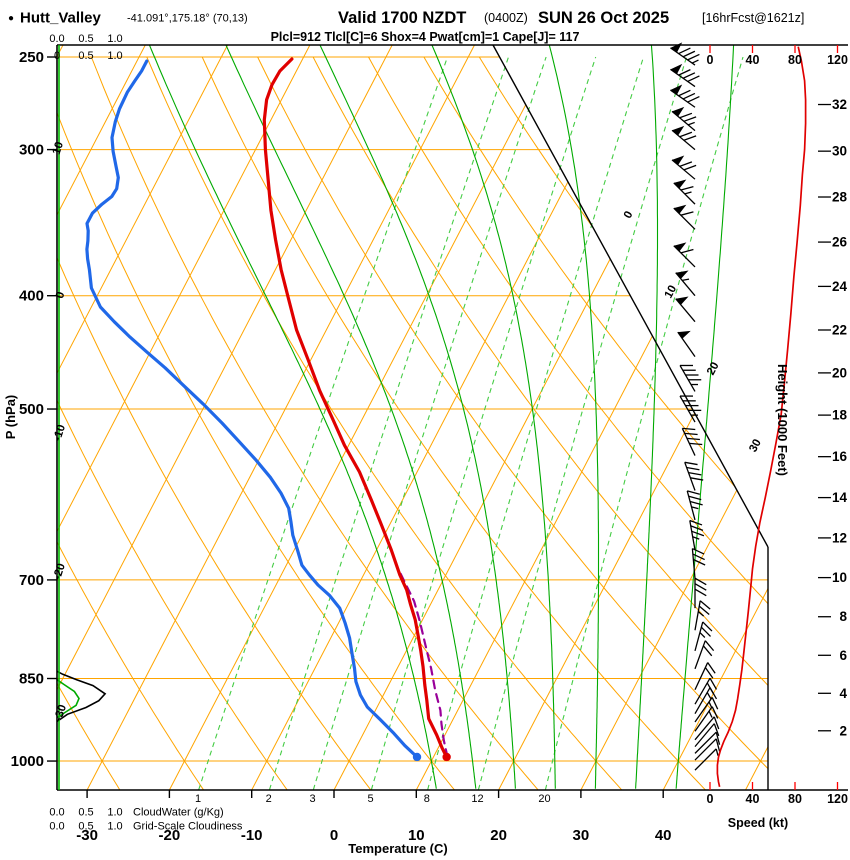 The image size is (850, 860). What do you see at coordinates (313, 799) in the screenshot?
I see `mixing-ratio-label: 3` at bounding box center [313, 799].